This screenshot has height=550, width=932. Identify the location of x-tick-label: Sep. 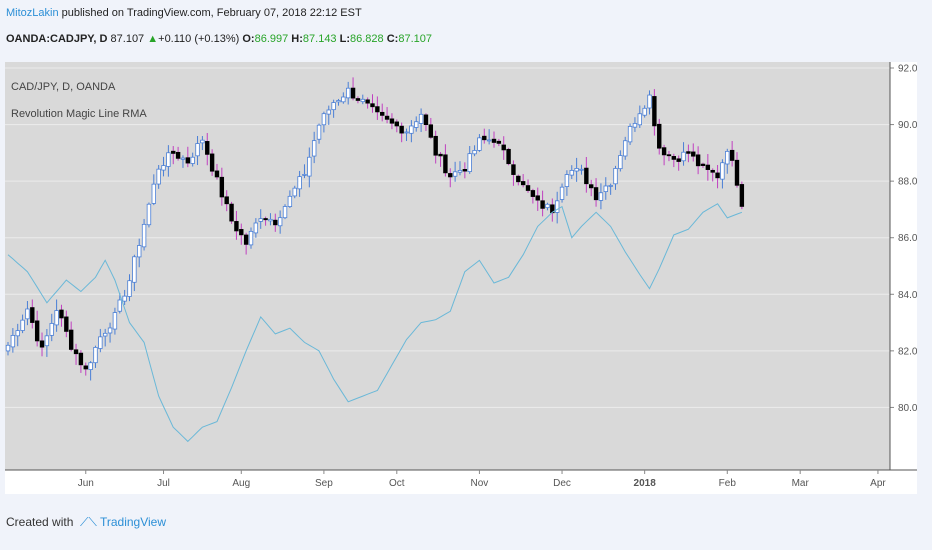
(324, 483).